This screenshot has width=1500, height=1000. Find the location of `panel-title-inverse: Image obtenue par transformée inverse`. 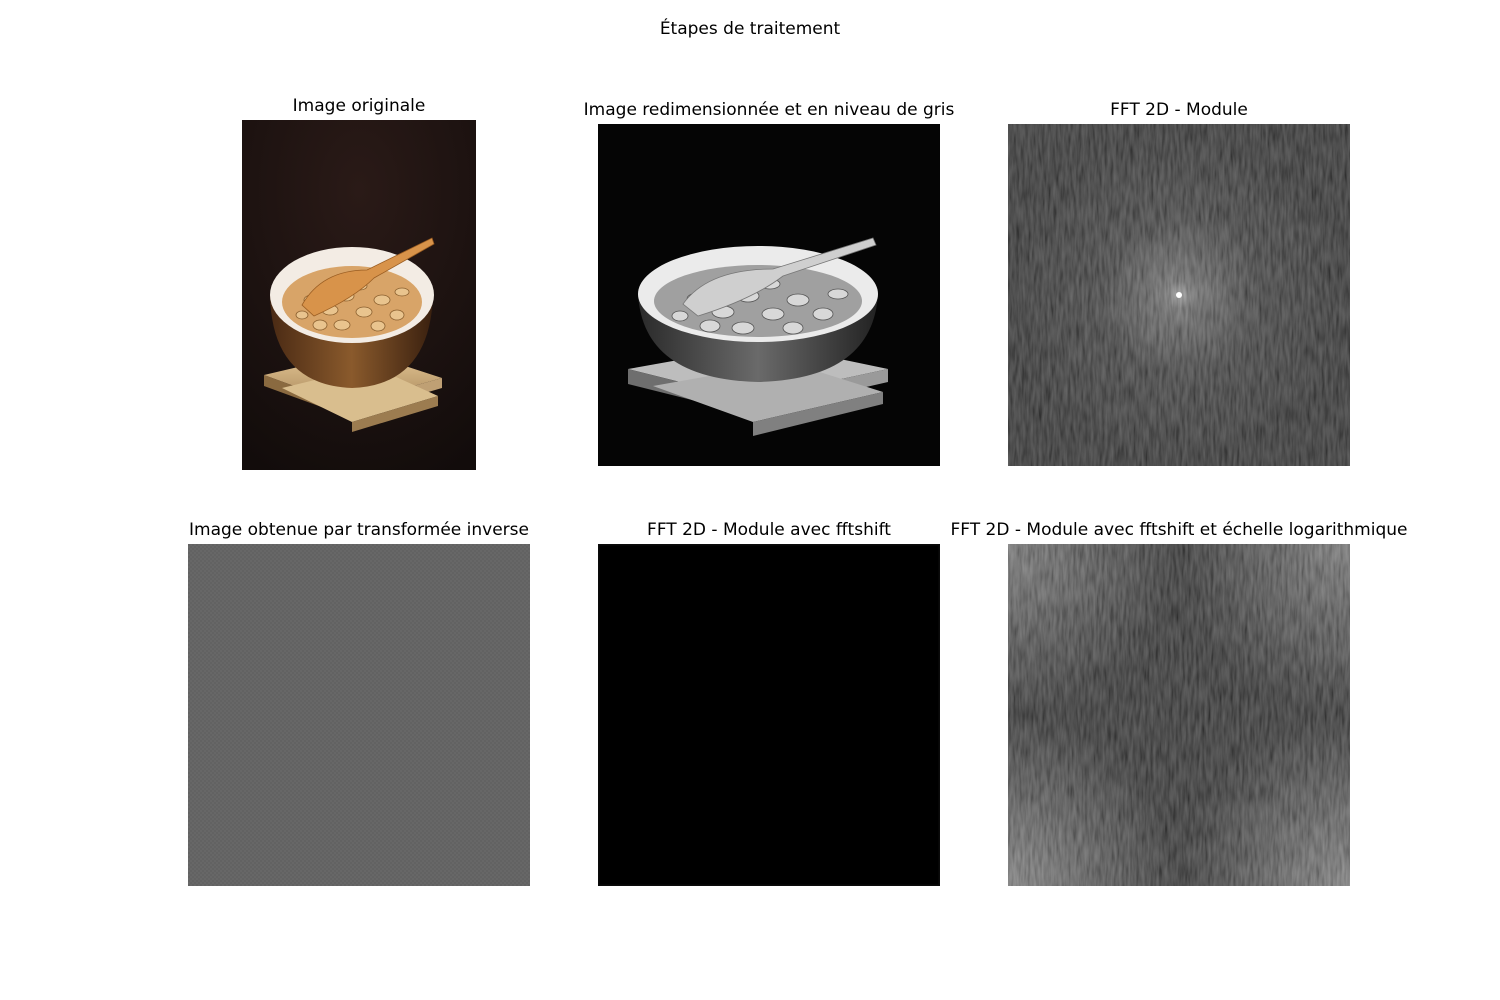

panel-title-inverse: Image obtenue par transformée inverse is located at coordinates (359, 530).